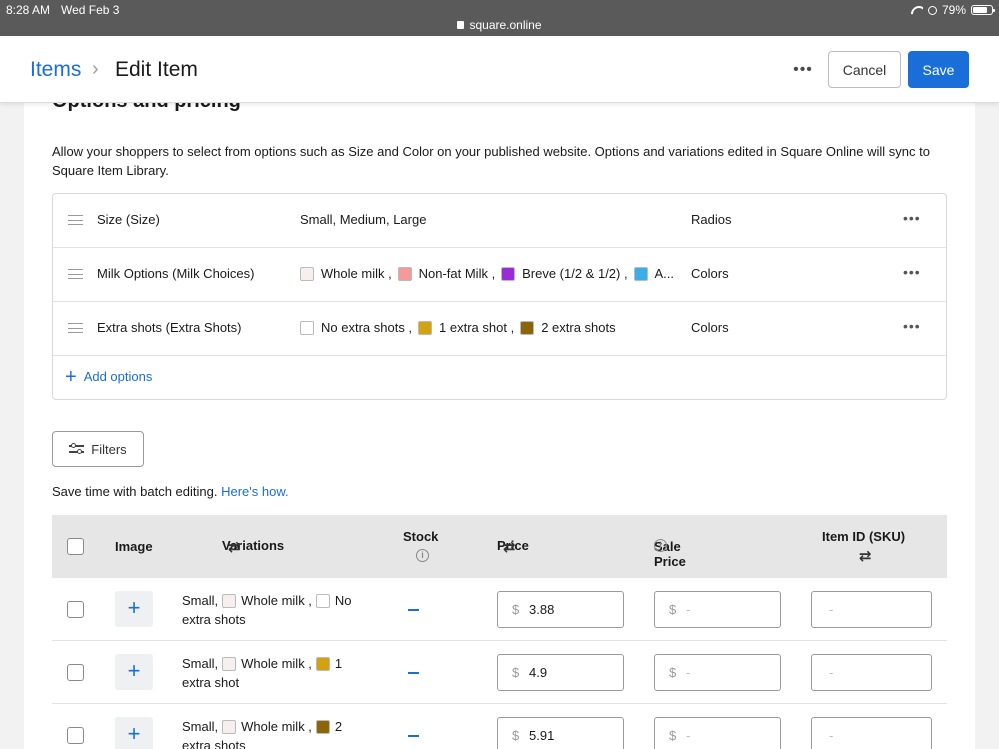 This screenshot has height=749, width=999. Describe the element at coordinates (200, 663) in the screenshot. I see `variation-size: Small,` at that location.